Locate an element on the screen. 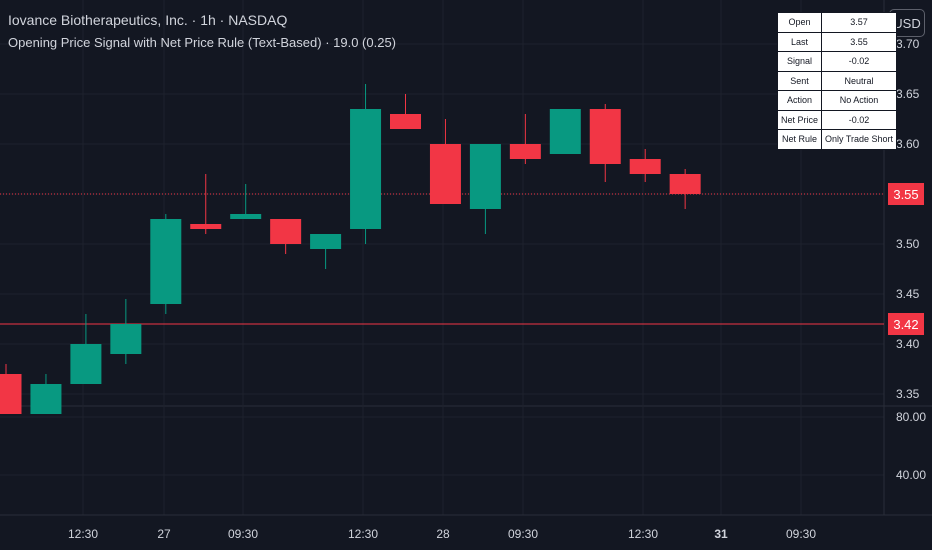  info-table-key: Net Price is located at coordinates (799, 119).